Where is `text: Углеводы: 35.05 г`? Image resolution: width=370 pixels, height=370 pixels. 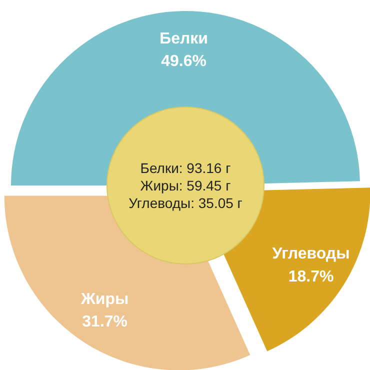
text: Углеводы: 35.05 г is located at coordinates (185, 202).